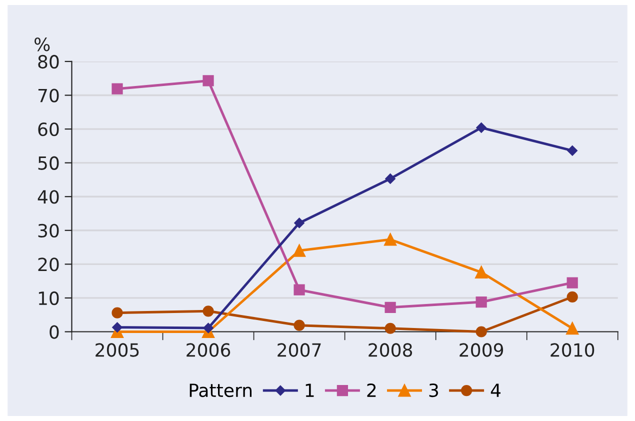 This screenshot has height=421, width=635. Describe the element at coordinates (371, 390) in the screenshot. I see `legend-label: 2` at that location.